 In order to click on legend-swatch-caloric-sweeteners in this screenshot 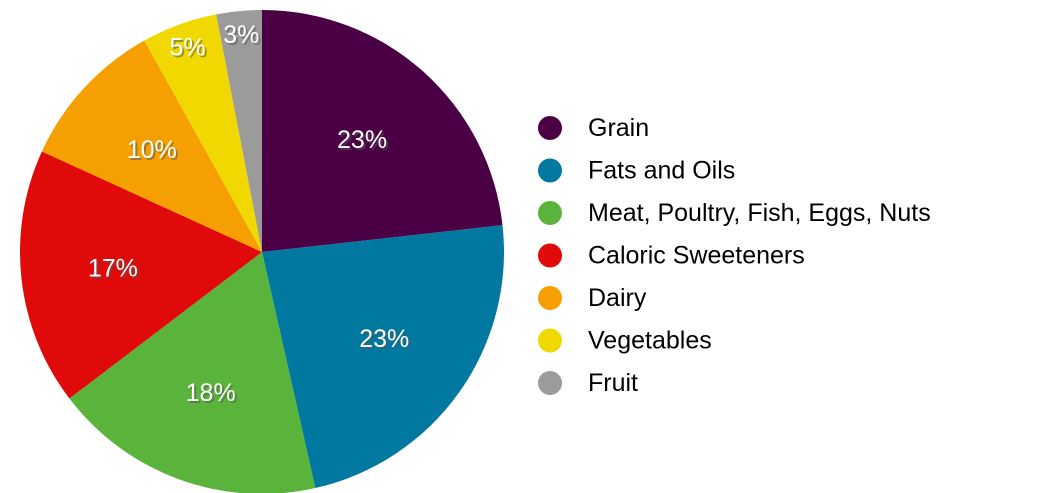, I will do `click(550, 255)`.